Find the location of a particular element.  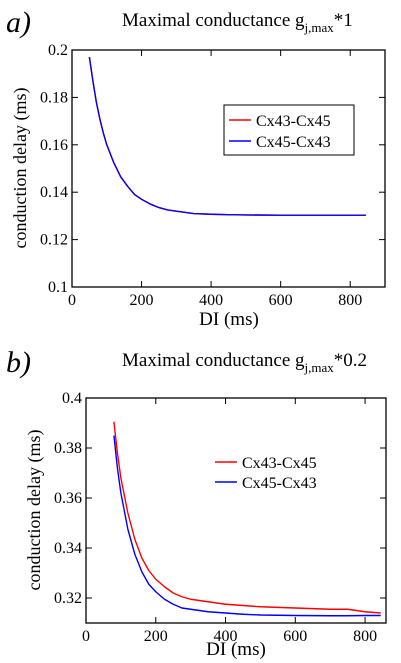

x-tick-label-b-600: 600 is located at coordinates (295, 636).